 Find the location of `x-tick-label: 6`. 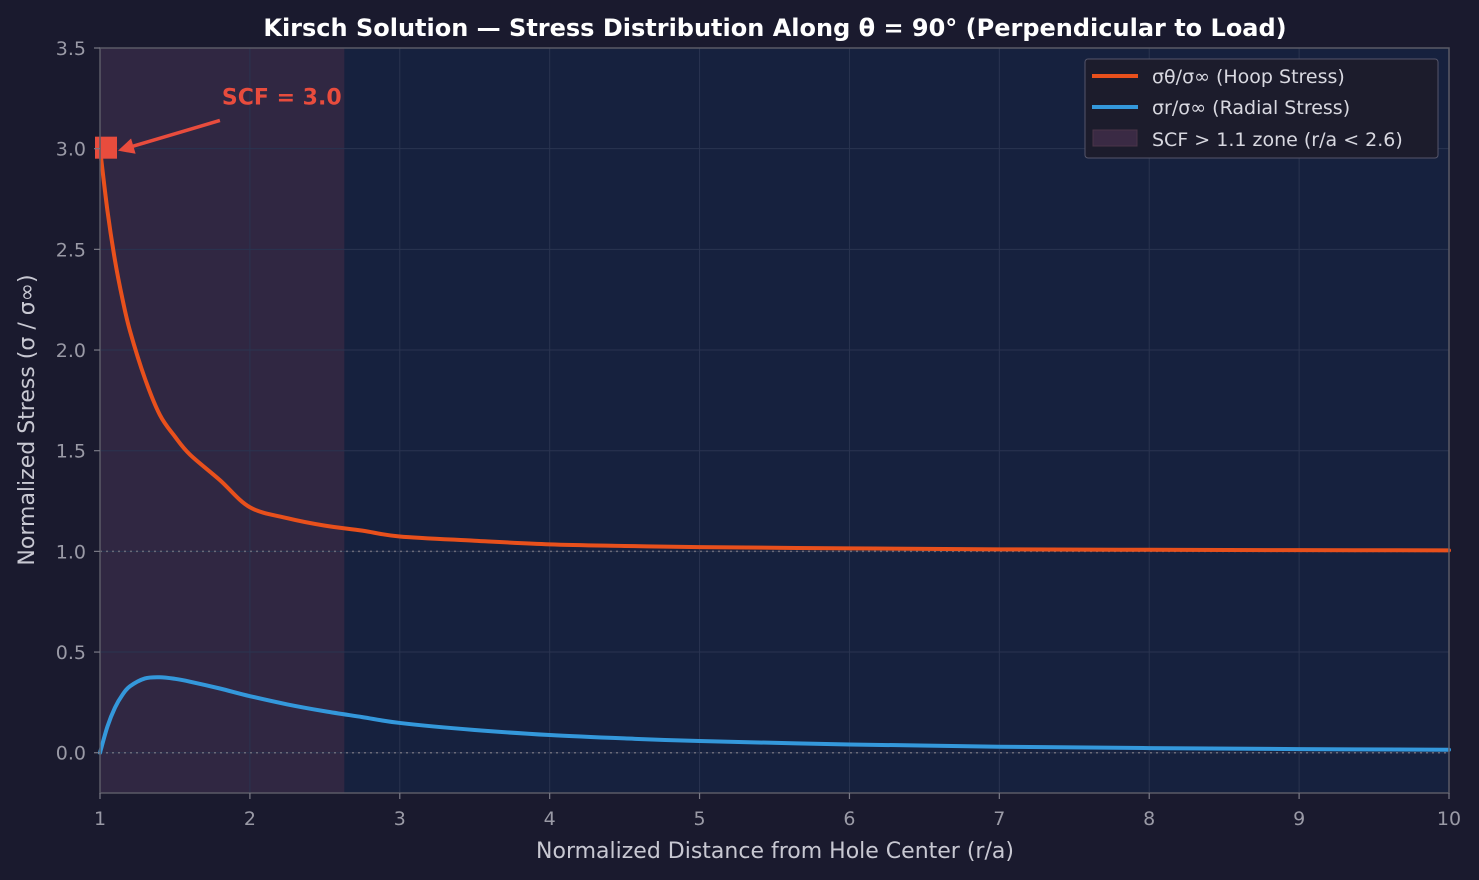

x-tick-label: 6 is located at coordinates (849, 819).